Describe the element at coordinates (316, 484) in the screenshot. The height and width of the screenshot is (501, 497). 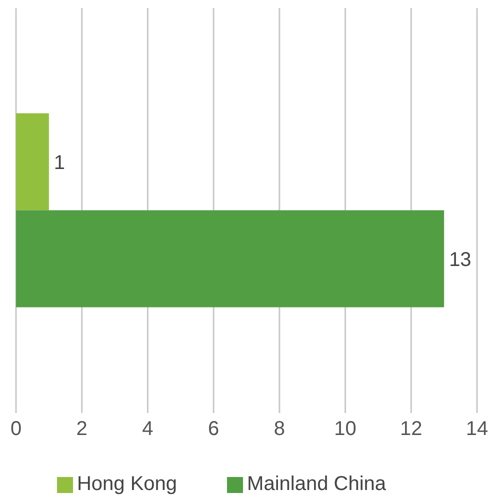
I see `legend-label: Mainland China` at that location.